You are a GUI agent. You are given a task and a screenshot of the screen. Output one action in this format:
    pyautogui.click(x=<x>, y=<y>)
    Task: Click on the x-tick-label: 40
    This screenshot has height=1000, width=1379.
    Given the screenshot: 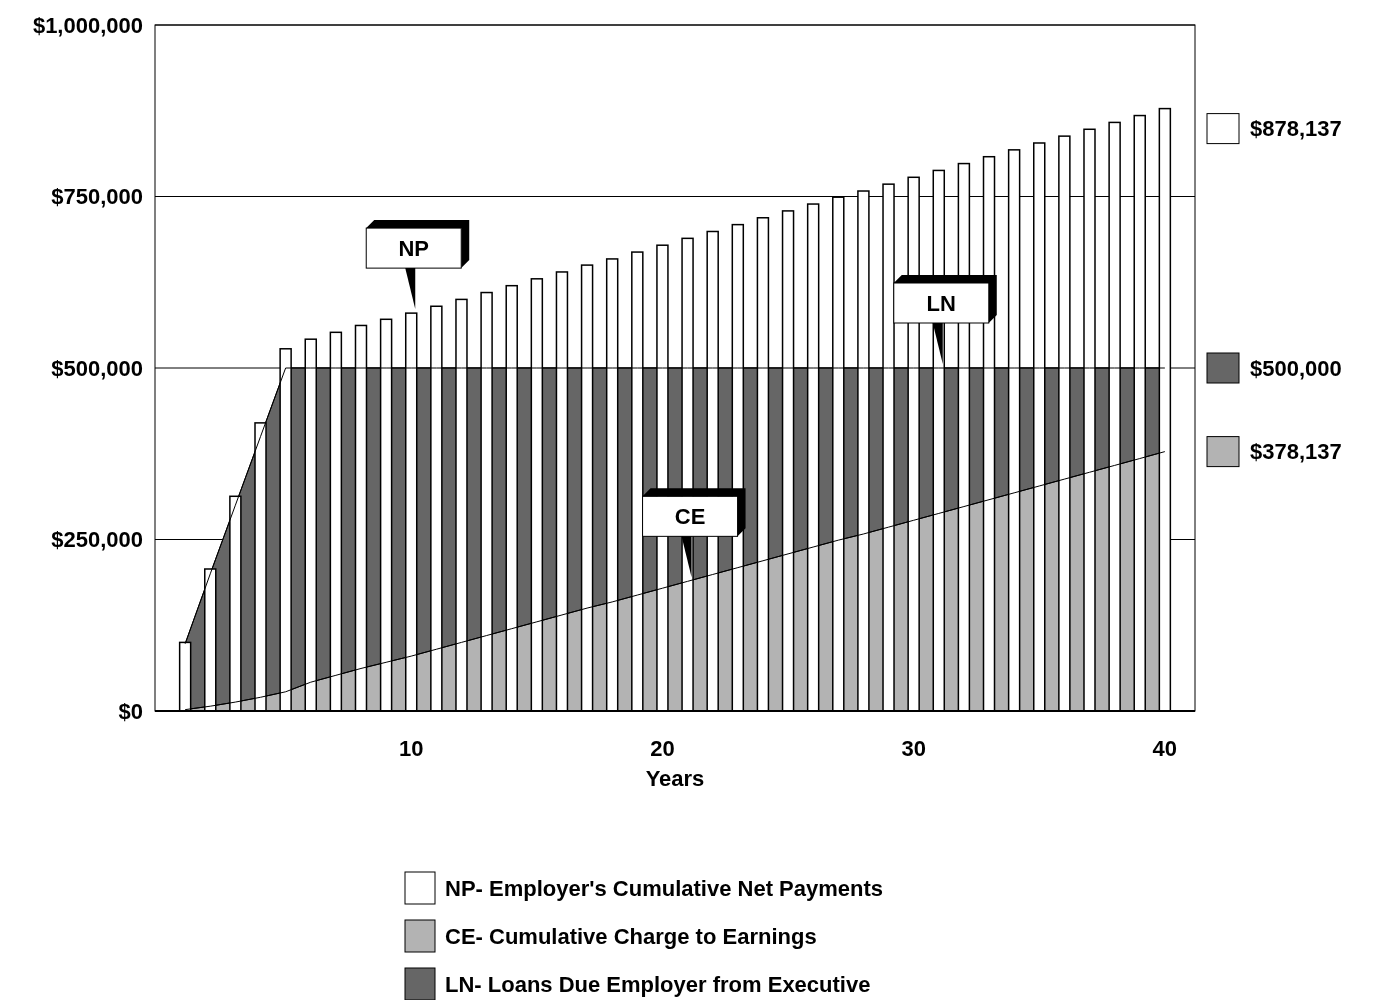 What is the action you would take?
    pyautogui.click(x=1165, y=748)
    